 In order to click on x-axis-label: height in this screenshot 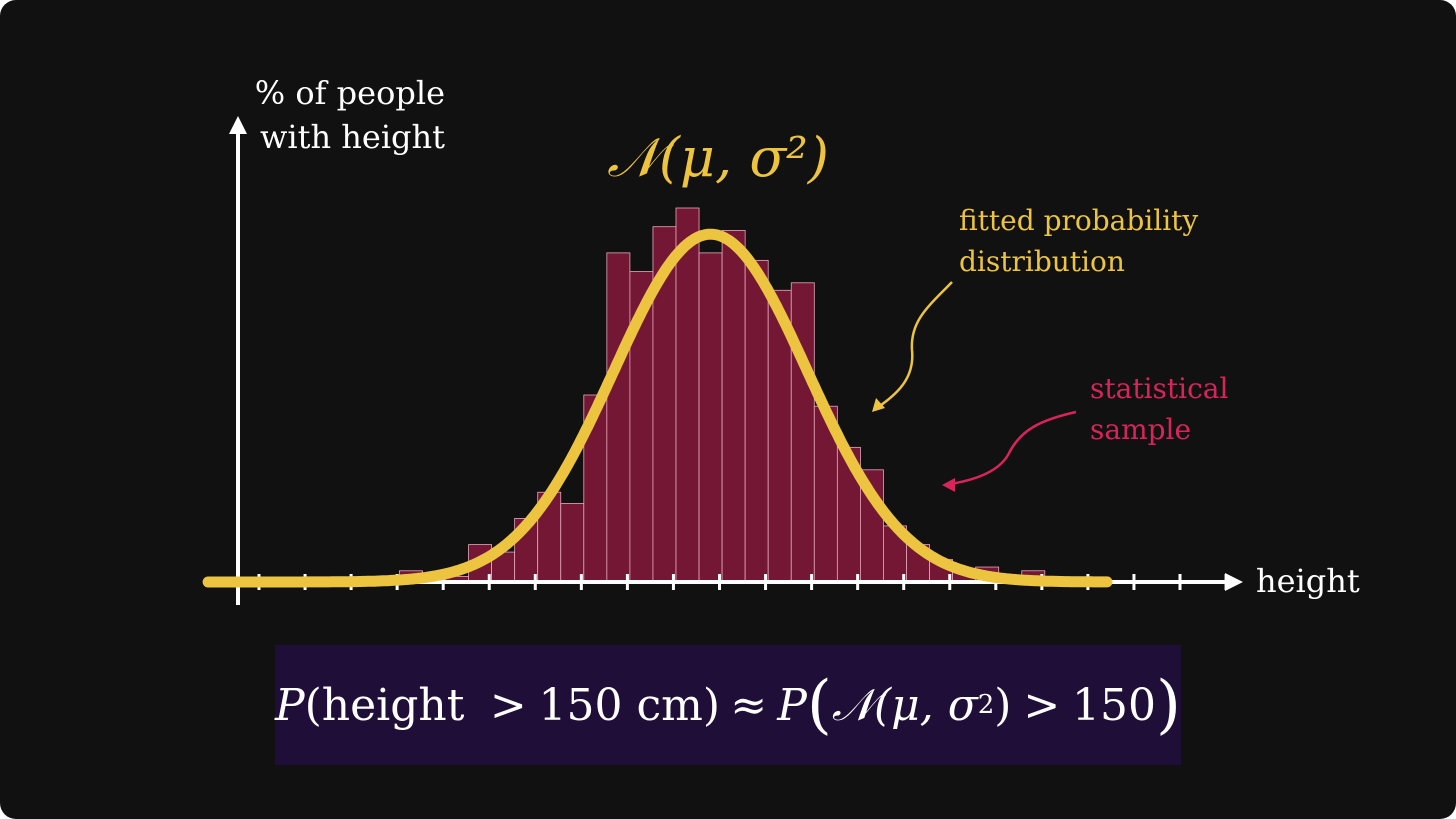, I will do `click(1308, 581)`.